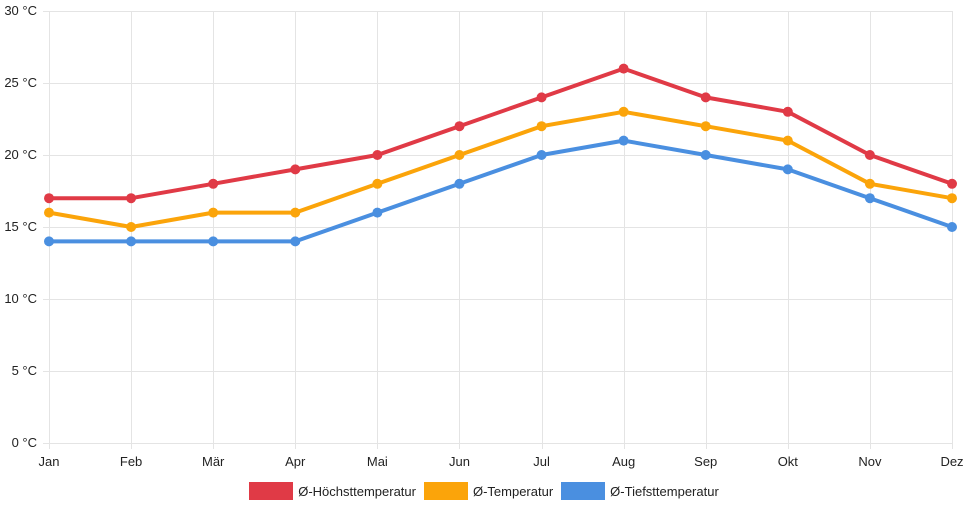 This screenshot has height=508, width=968. What do you see at coordinates (20, 226) in the screenshot?
I see `y-tick-label: 15 °C` at bounding box center [20, 226].